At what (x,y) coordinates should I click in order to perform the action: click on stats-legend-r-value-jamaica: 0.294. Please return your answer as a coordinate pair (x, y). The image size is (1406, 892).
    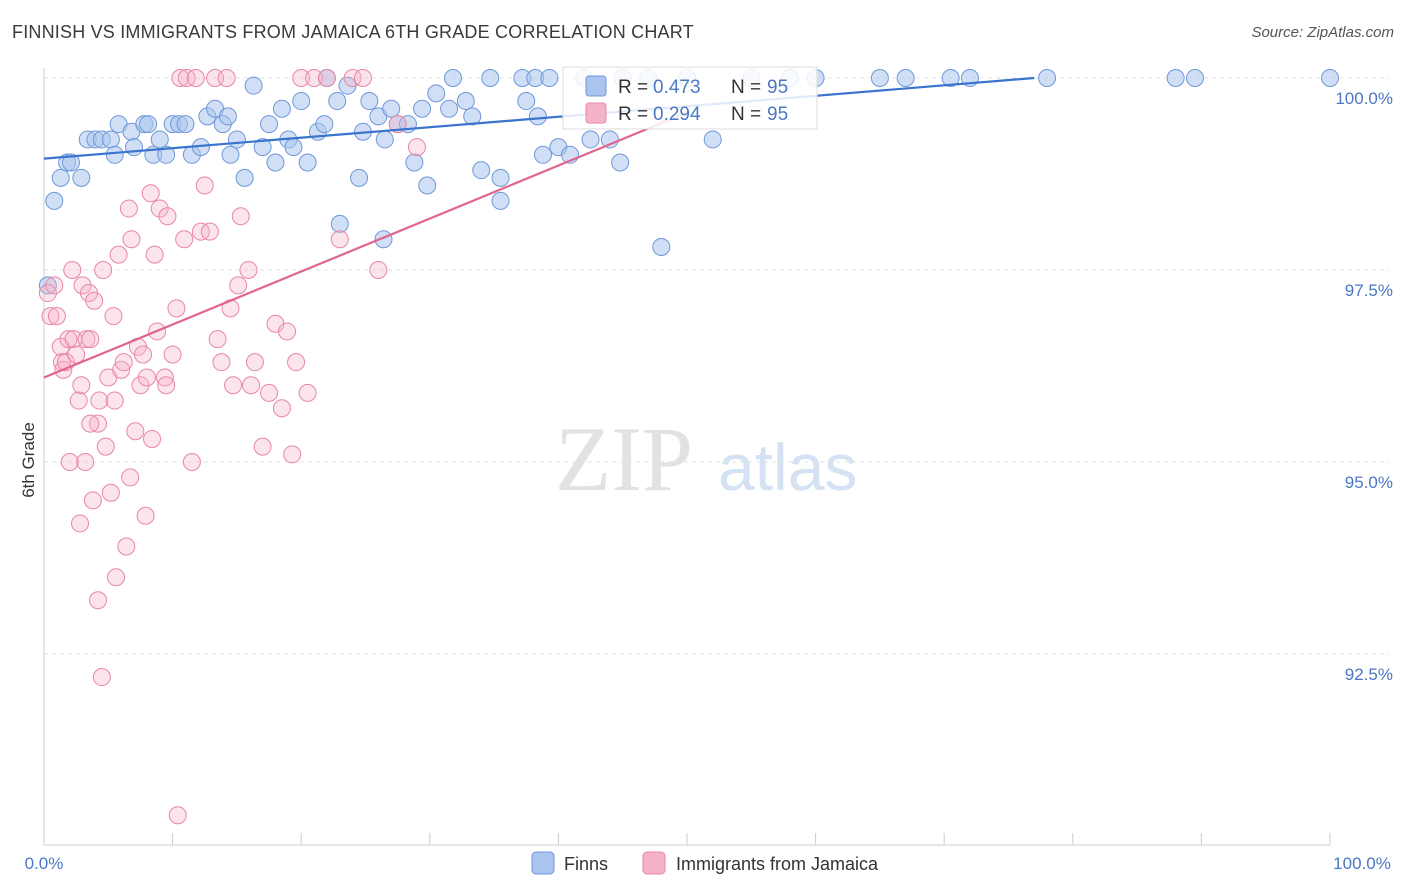
    Looking at the image, I should click on (677, 114).